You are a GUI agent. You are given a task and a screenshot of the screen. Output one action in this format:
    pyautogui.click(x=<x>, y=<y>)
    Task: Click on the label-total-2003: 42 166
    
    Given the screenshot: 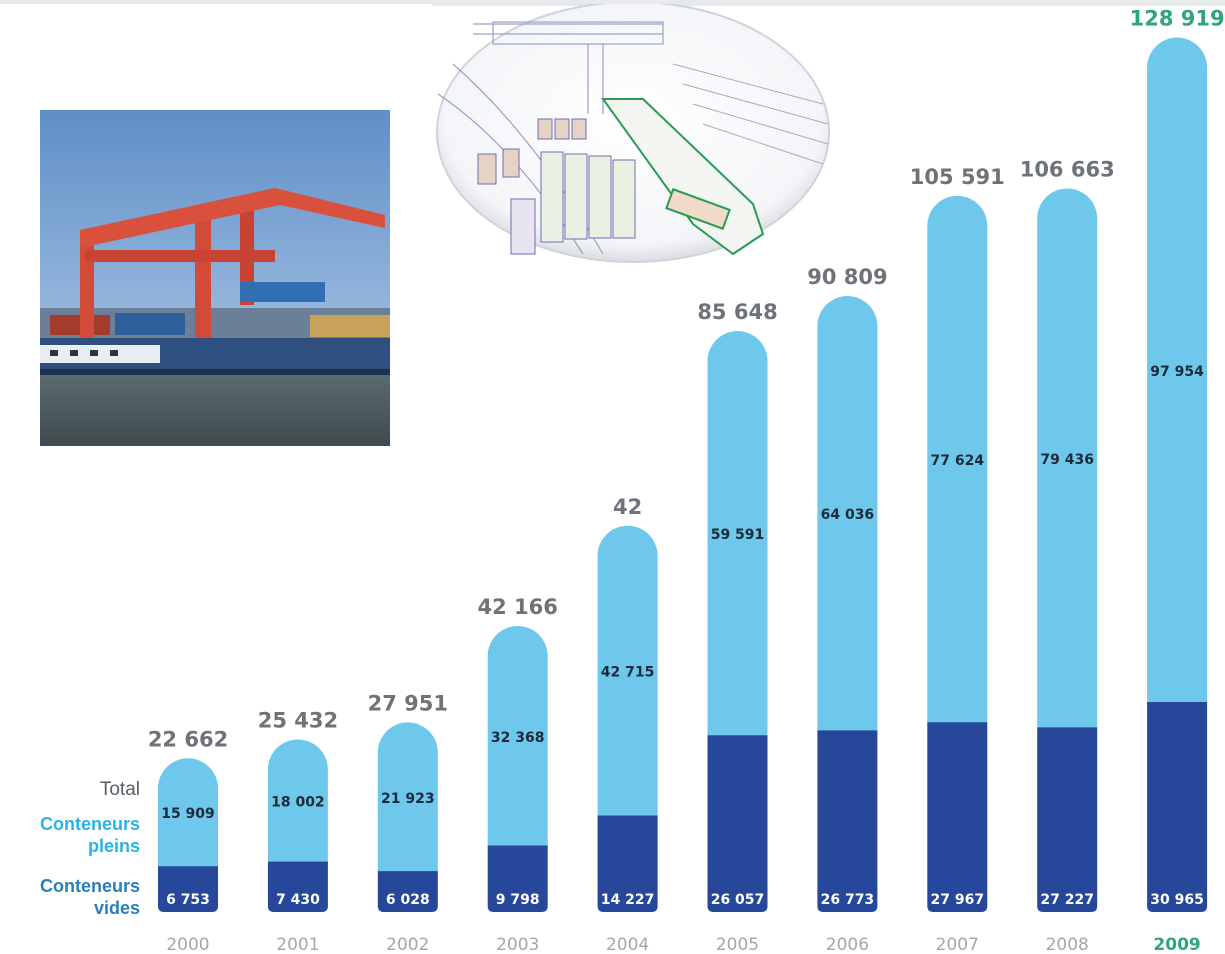 What is the action you would take?
    pyautogui.click(x=518, y=607)
    